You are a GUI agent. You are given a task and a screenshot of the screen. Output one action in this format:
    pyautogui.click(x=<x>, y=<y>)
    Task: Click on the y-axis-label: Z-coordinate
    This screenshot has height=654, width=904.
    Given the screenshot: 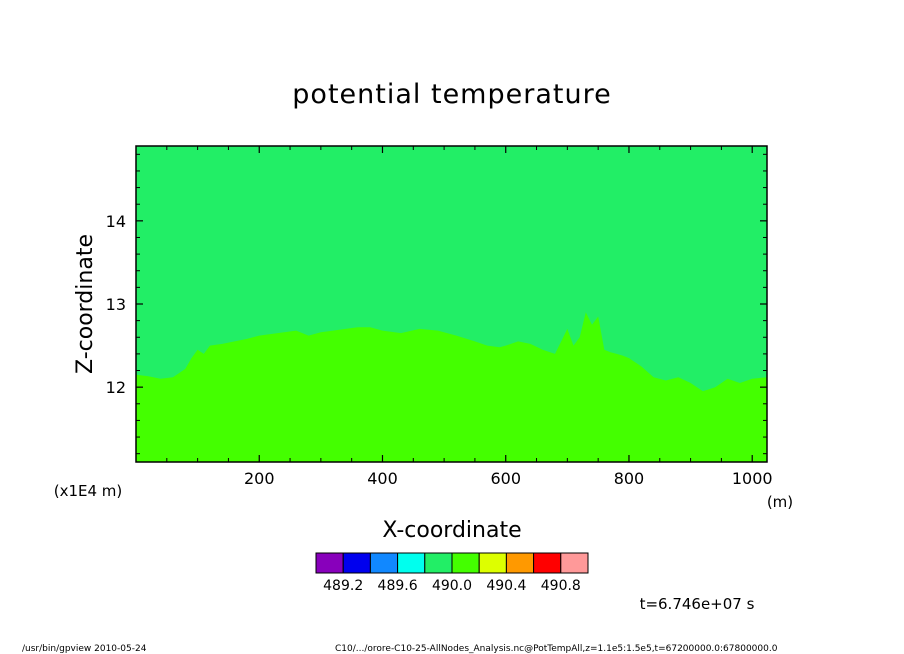 What is the action you would take?
    pyautogui.click(x=85, y=304)
    